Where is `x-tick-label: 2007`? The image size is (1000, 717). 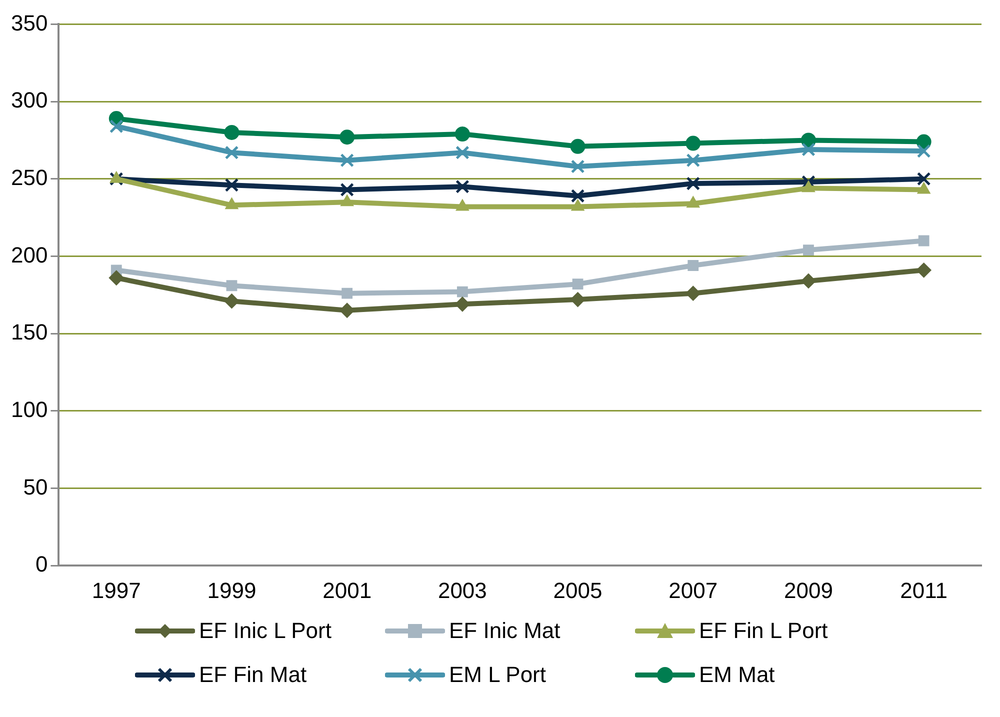
x-tick-label: 2007 is located at coordinates (693, 590).